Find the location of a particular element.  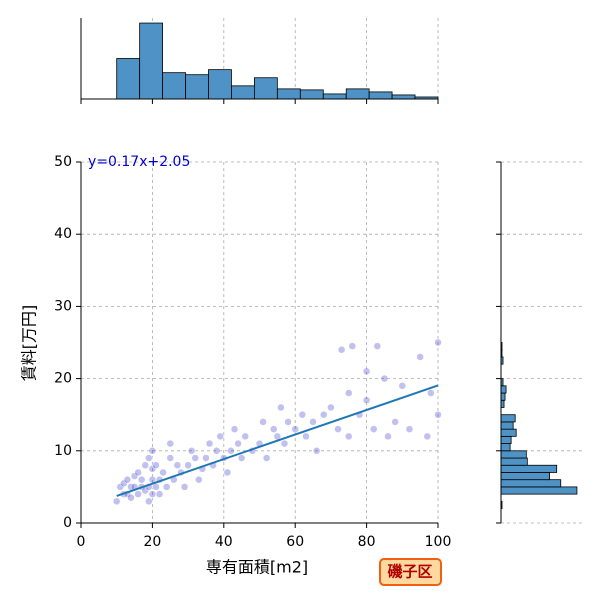

regression-line is located at coordinates (277, 440).